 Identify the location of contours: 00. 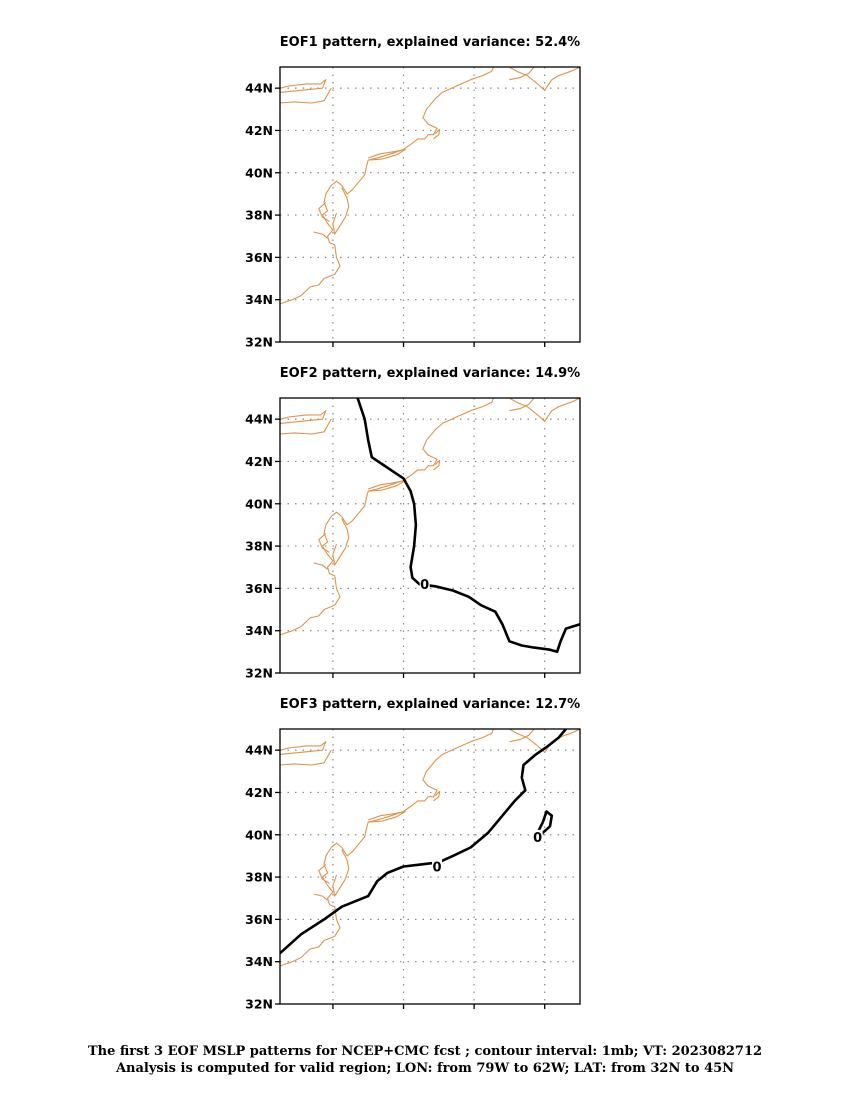
(424, 842).